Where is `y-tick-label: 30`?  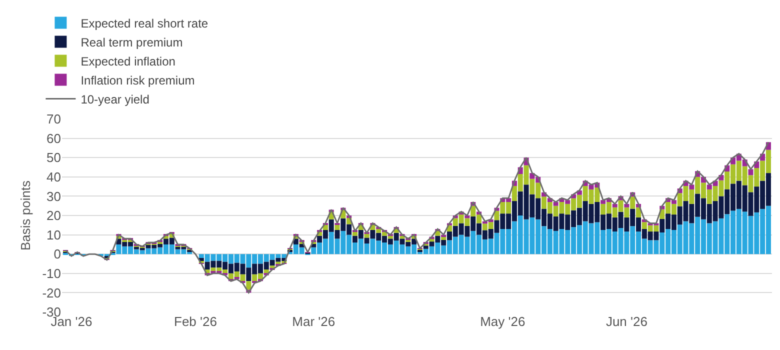 y-tick-label: 30 is located at coordinates (53, 196).